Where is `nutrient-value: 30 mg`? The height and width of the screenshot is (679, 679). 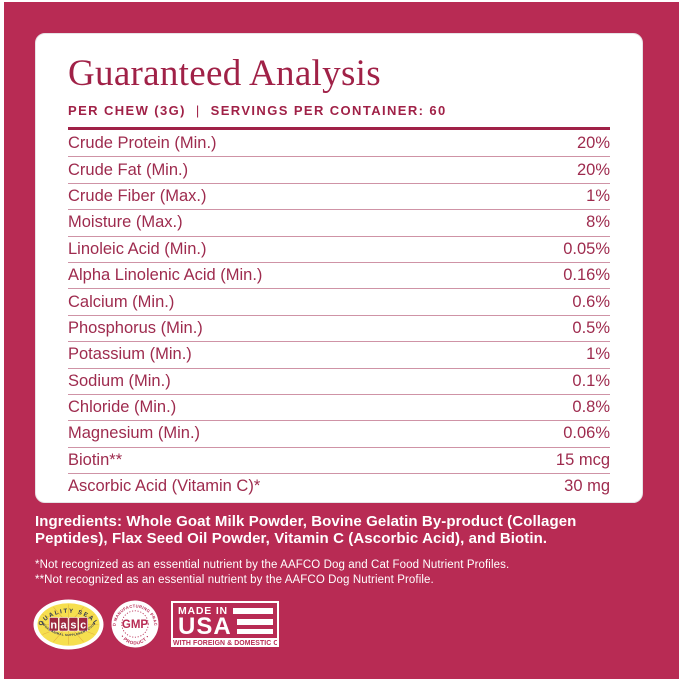 nutrient-value: 30 mg is located at coordinates (587, 486).